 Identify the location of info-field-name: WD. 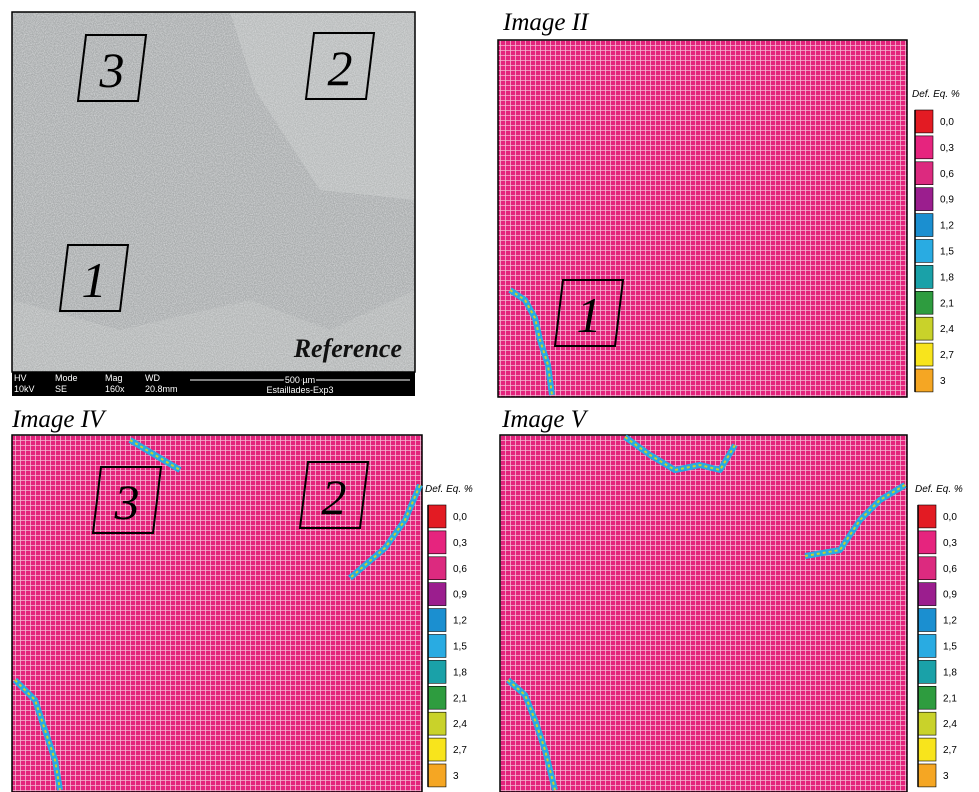
(152, 378).